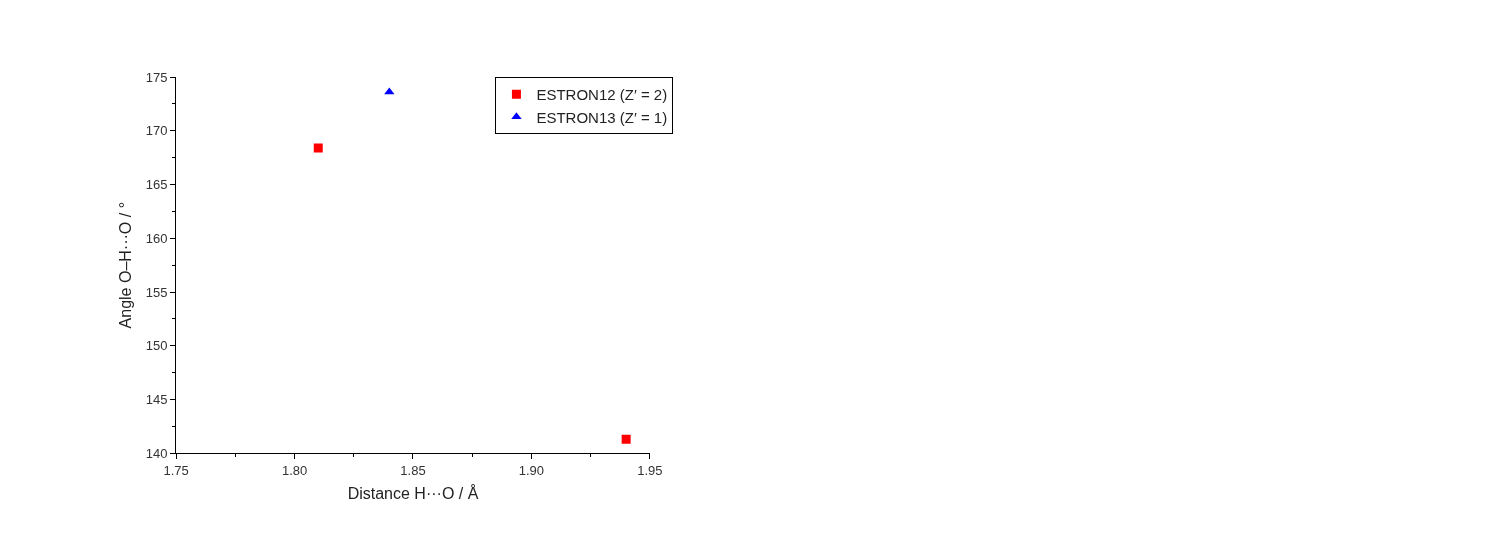  I want to click on x-tick-label: 1.95, so click(650, 470).